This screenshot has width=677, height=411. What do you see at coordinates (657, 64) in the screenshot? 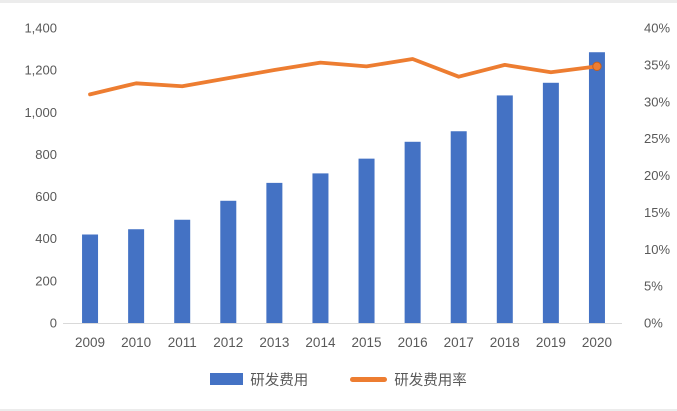
I see `y-axis-right-tick: 35%` at bounding box center [657, 64].